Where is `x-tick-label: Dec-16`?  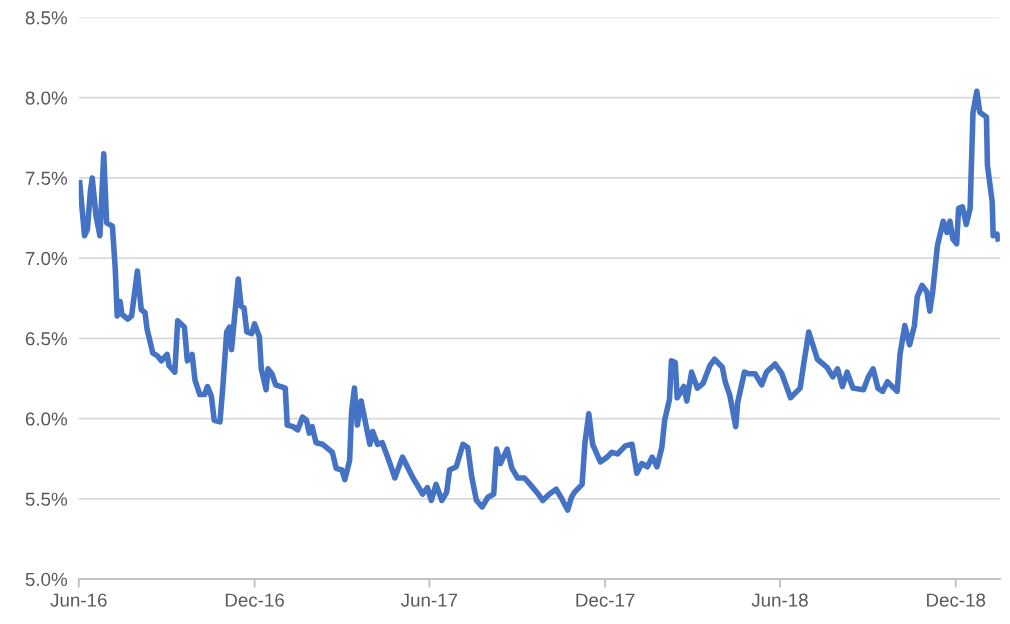 x-tick-label: Dec-16 is located at coordinates (254, 600).